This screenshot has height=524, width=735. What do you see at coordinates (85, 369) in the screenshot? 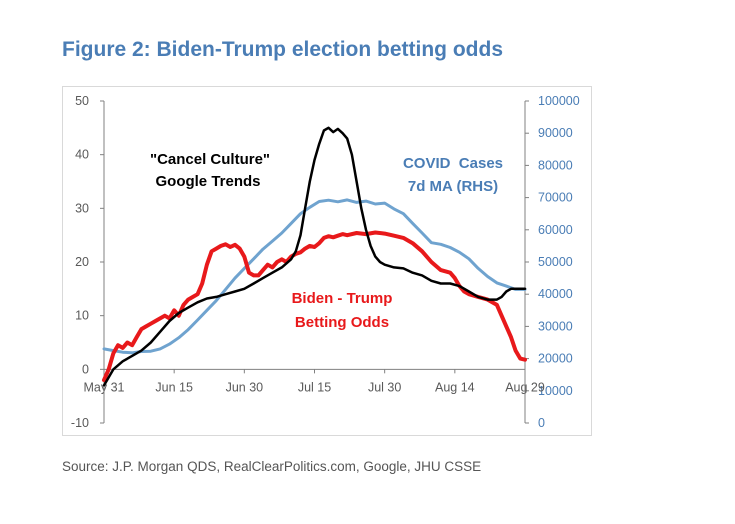
I see `left-tick-label: 0` at bounding box center [85, 369].